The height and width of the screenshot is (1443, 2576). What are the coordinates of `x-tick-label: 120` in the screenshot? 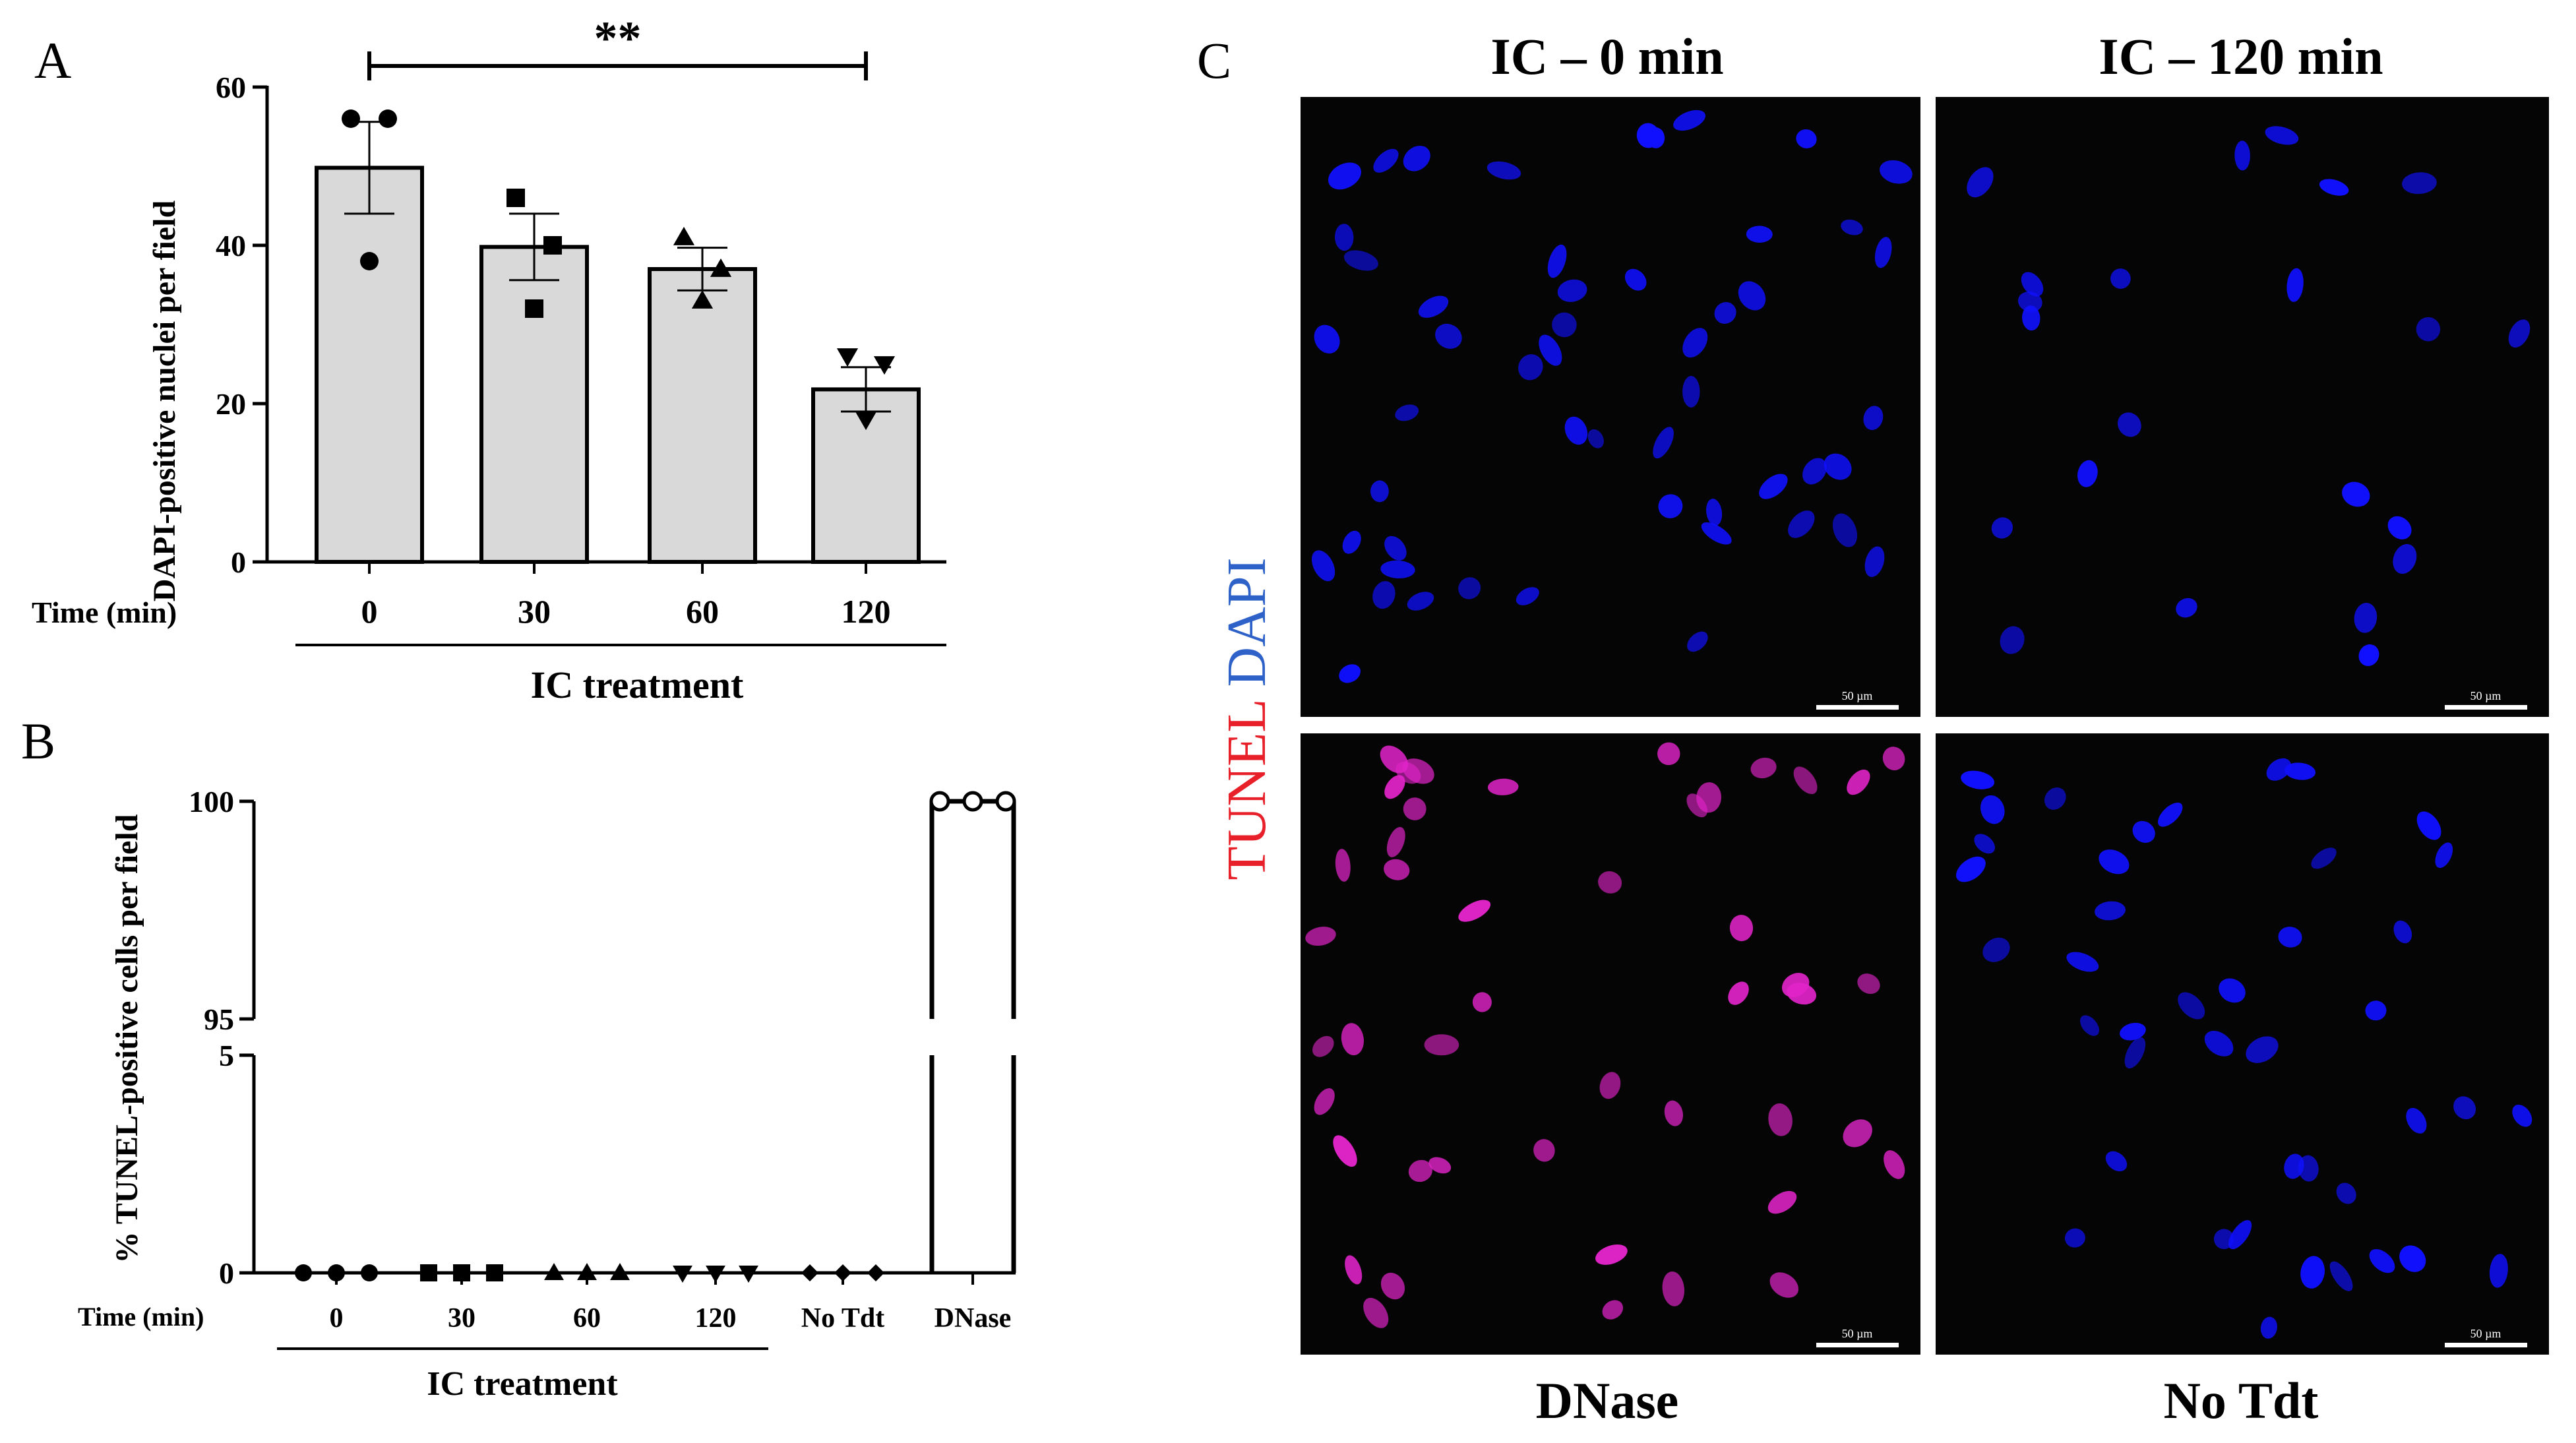 It's located at (866, 611).